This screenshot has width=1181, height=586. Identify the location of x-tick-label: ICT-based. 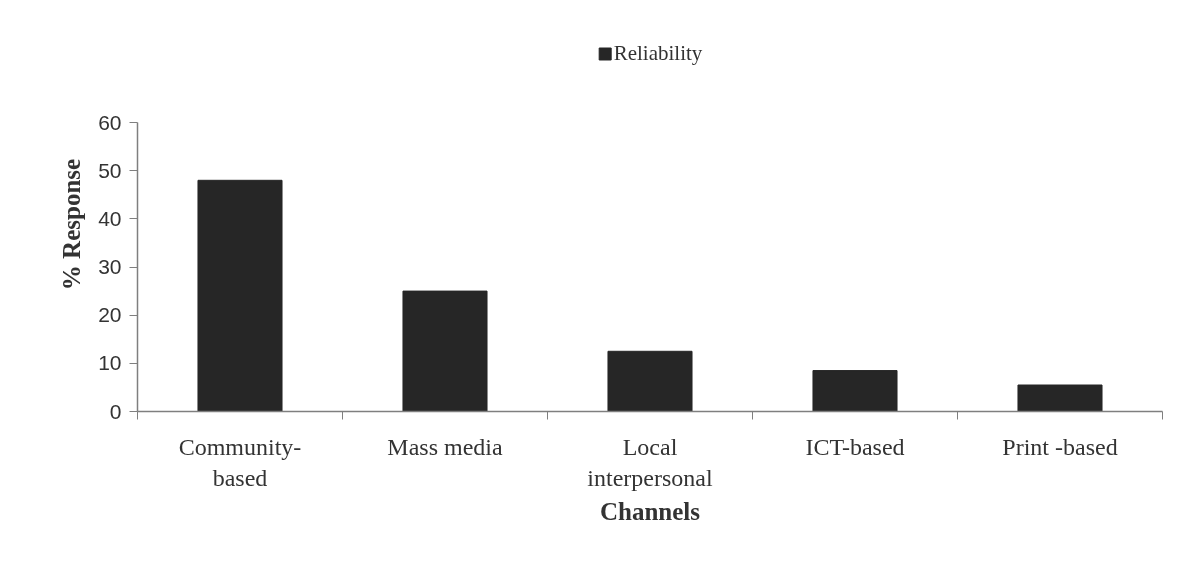
(855, 446).